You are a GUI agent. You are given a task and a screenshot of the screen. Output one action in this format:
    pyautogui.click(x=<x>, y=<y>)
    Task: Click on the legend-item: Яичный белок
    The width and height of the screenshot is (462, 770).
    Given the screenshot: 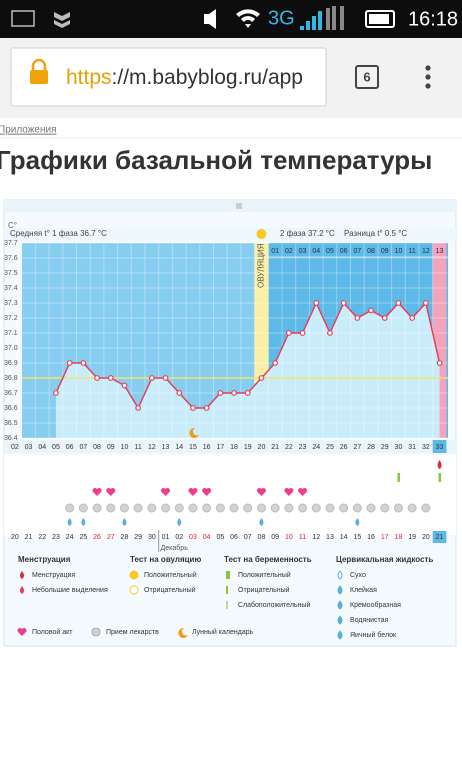 What is the action you would take?
    pyautogui.click(x=373, y=635)
    